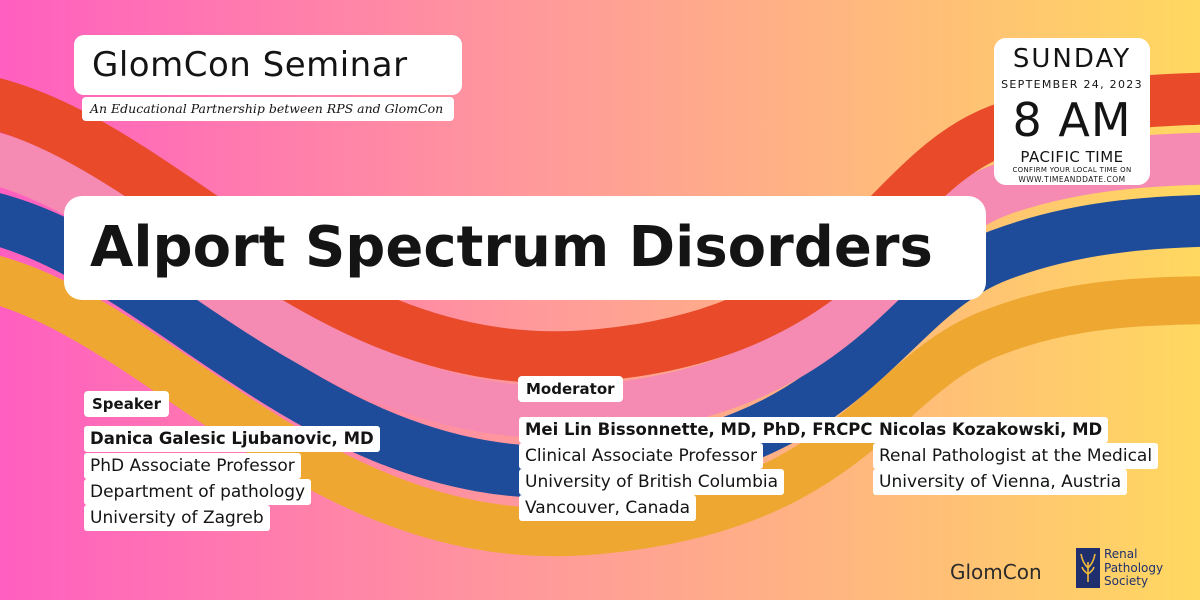  What do you see at coordinates (1016, 456) in the screenshot?
I see `comoderator-line: Renal Pathologist at the Medical` at bounding box center [1016, 456].